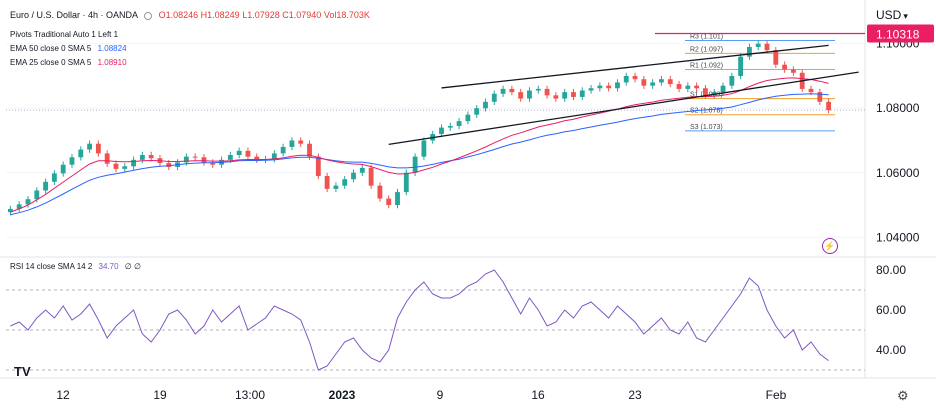 The width and height of the screenshot is (936, 410). What do you see at coordinates (830, 246) in the screenshot?
I see `lightning-icon: ⚡` at bounding box center [830, 246].